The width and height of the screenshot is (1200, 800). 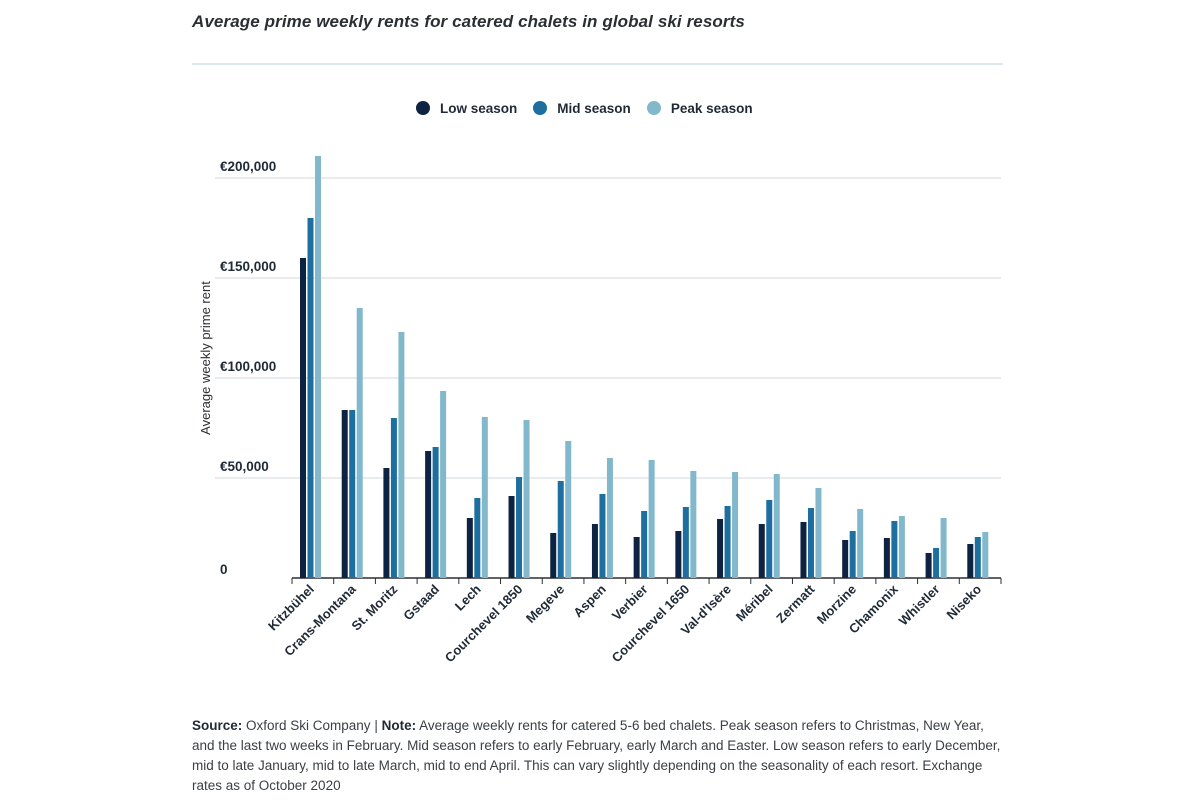 I want to click on x-tick-label: Zermatt, so click(x=795, y=603).